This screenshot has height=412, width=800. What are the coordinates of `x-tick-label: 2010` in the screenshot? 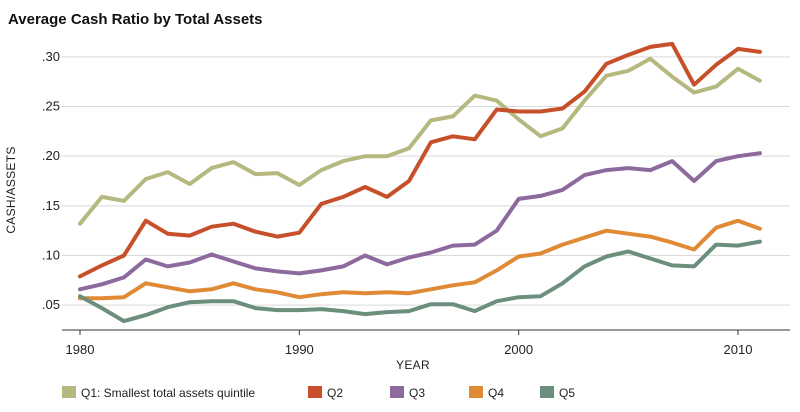 It's located at (738, 349).